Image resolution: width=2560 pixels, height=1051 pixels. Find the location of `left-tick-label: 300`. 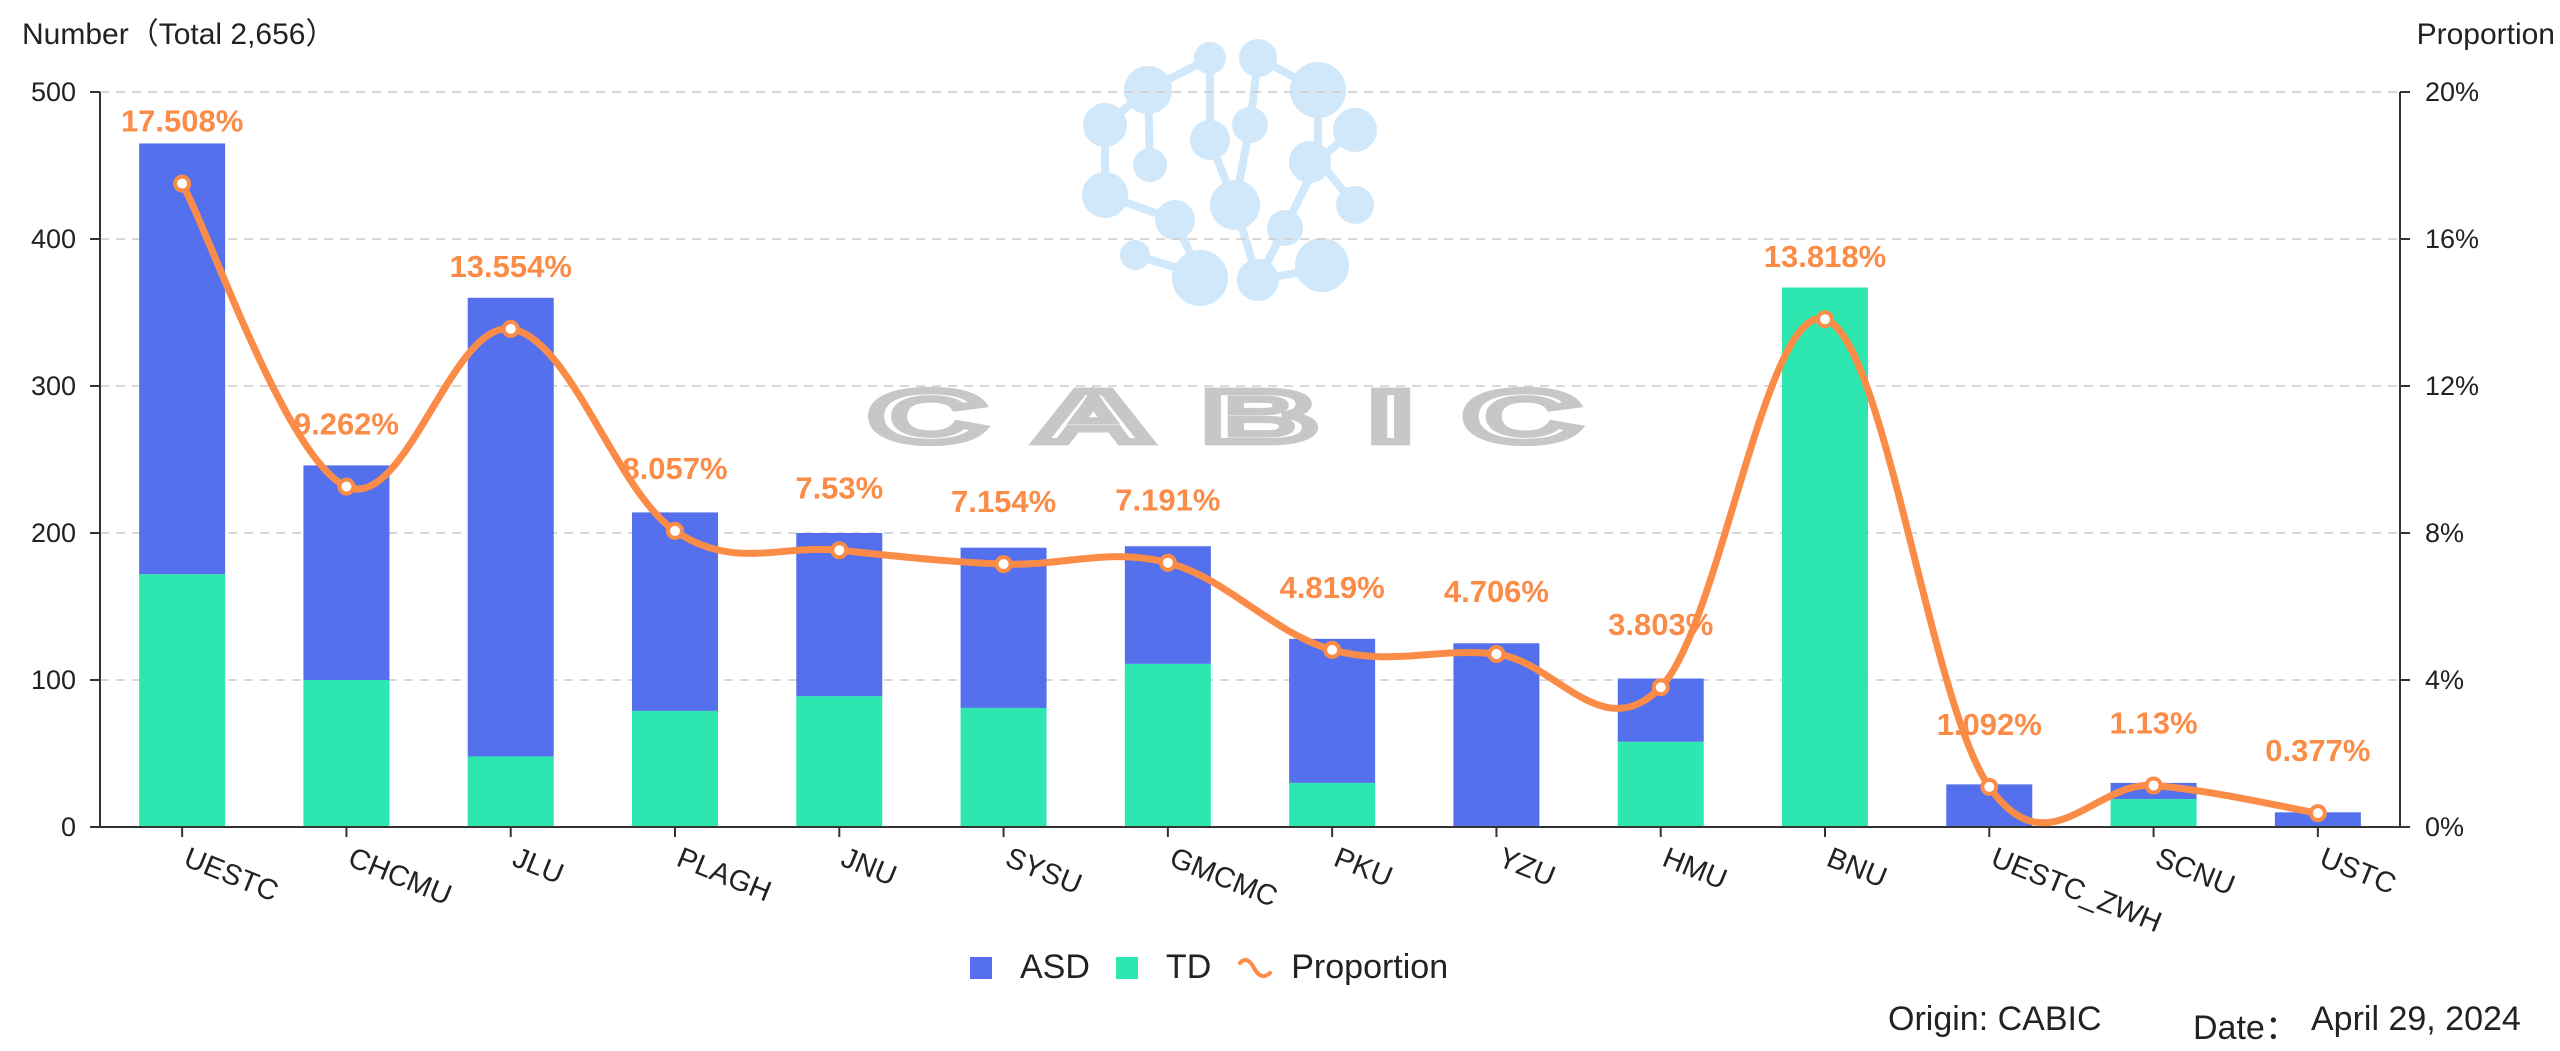

left-tick-label: 300 is located at coordinates (53, 386).